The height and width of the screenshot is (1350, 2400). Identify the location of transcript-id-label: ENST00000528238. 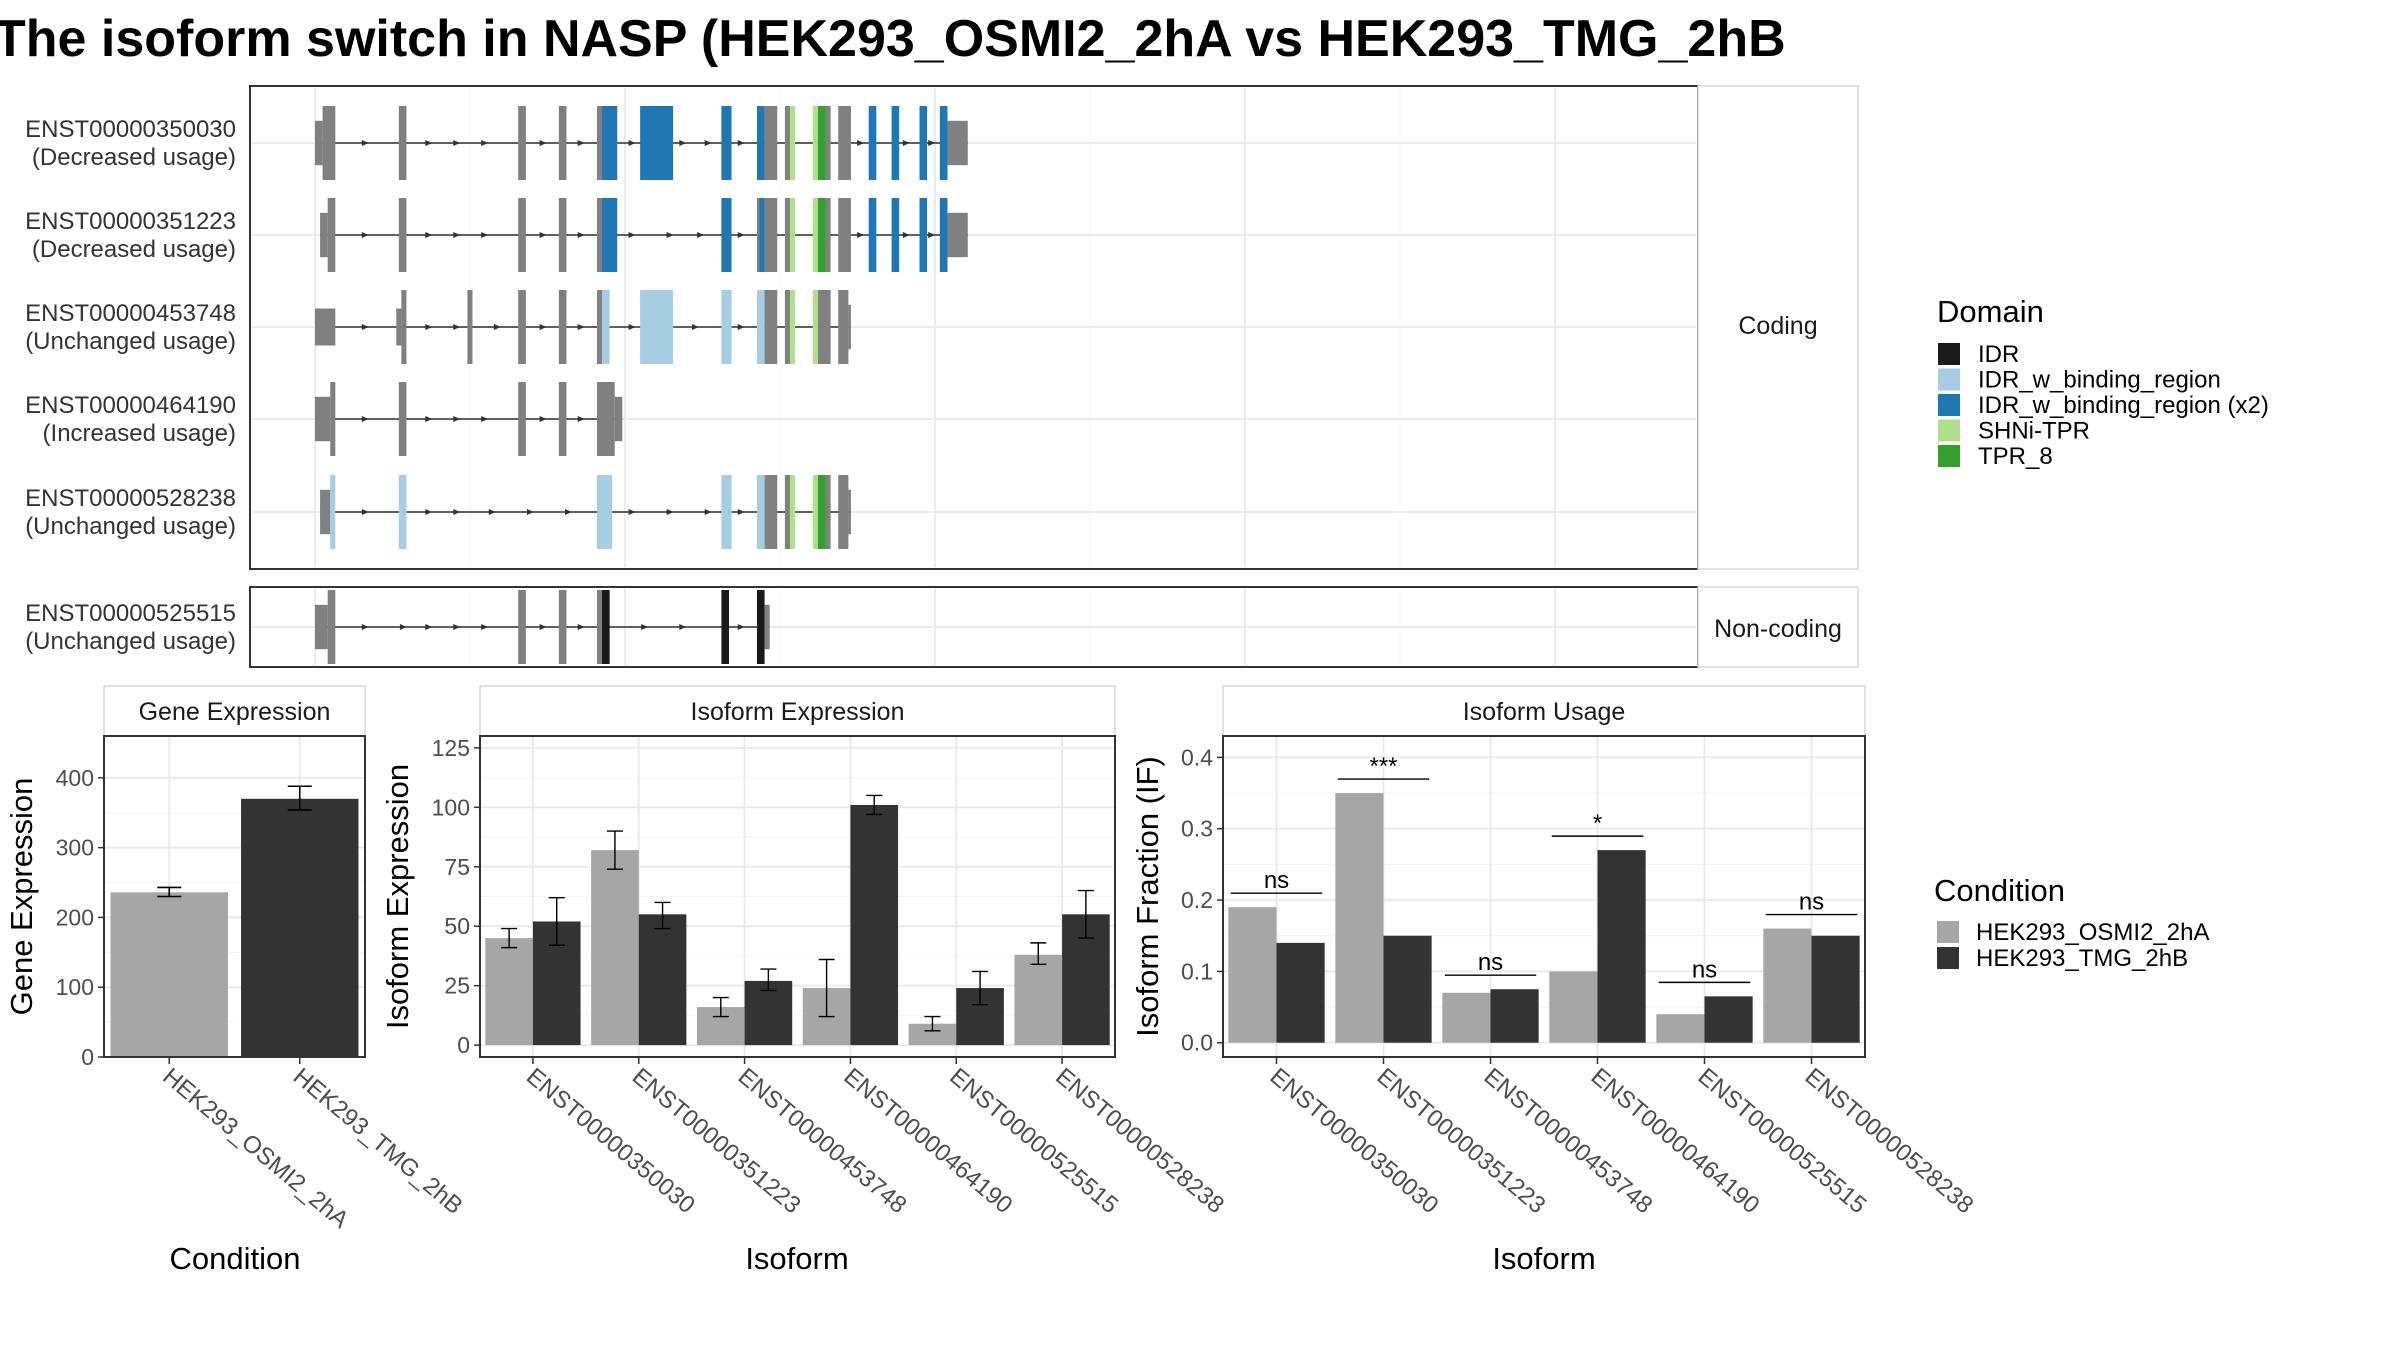
(130, 498).